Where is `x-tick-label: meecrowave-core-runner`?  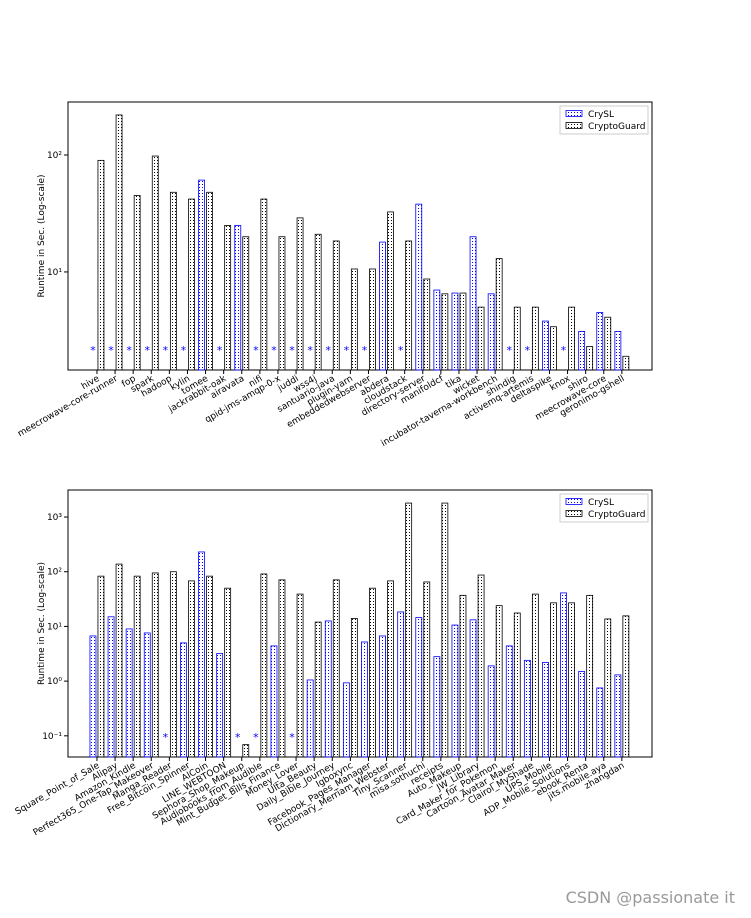 x-tick-label: meecrowave-core-runner is located at coordinates (68, 407).